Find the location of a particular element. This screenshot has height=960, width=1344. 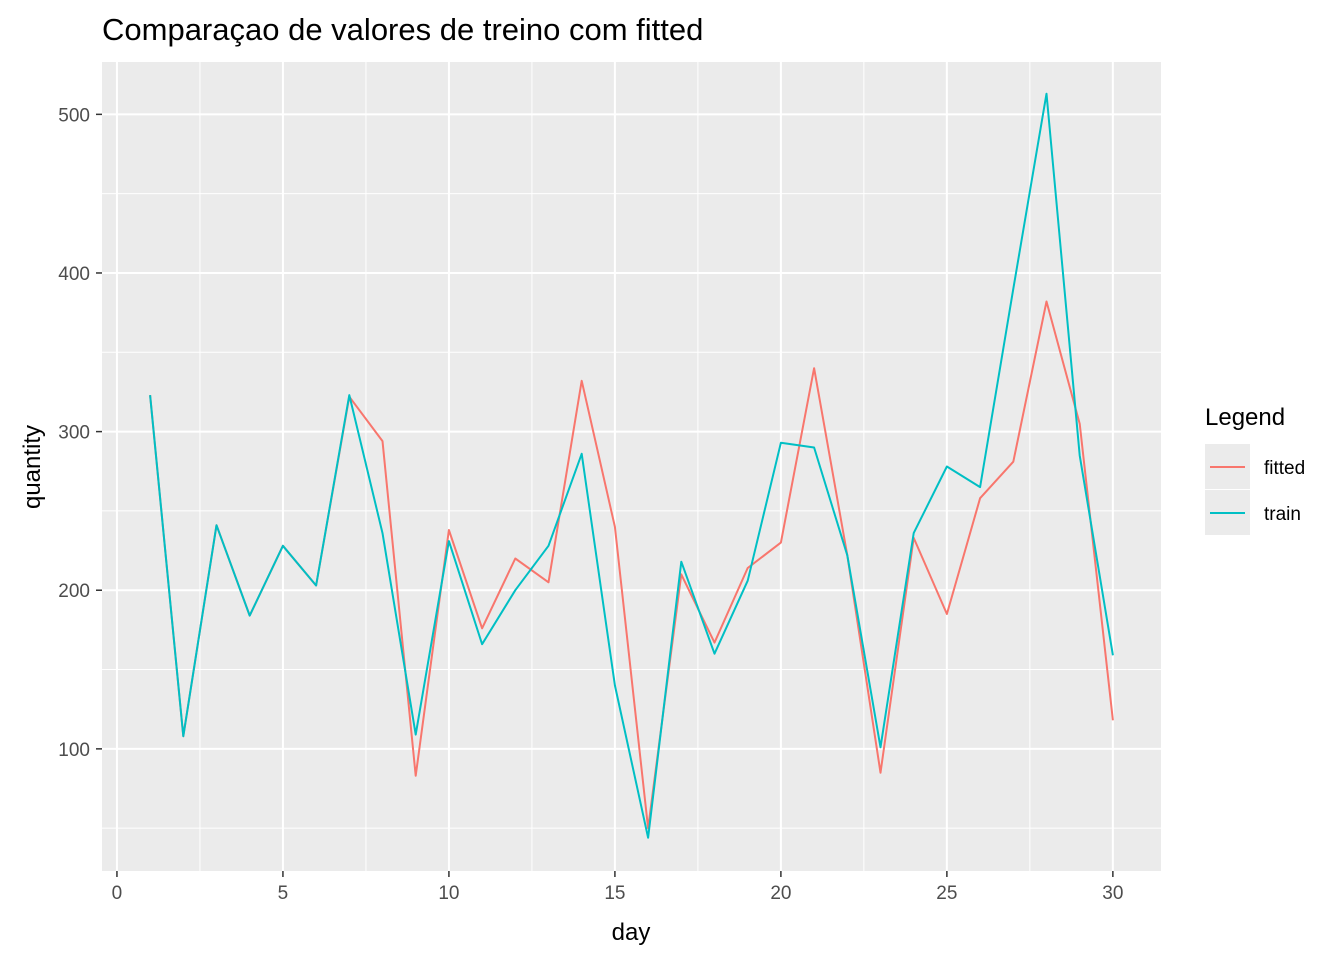

x-axis-title: day is located at coordinates (631, 932).